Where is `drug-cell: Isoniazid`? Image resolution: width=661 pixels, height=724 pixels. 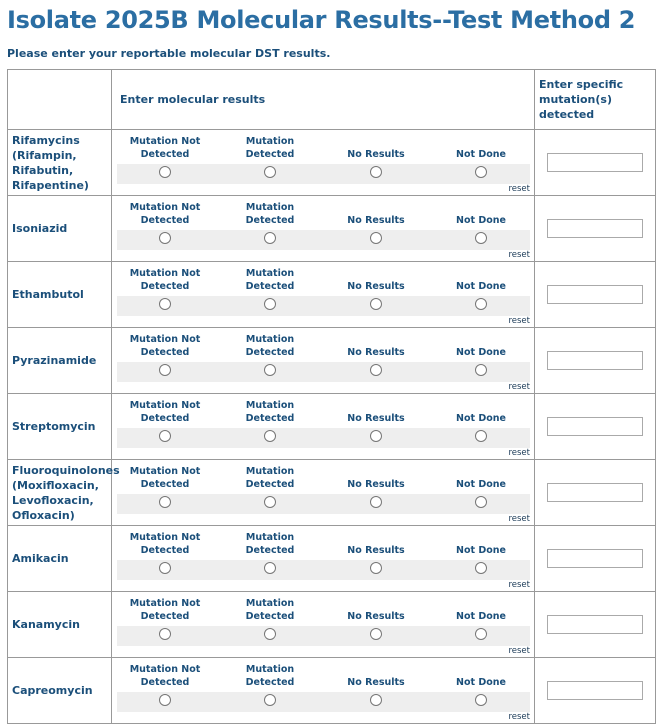
drug-cell: Isoniazid is located at coordinates (59, 228).